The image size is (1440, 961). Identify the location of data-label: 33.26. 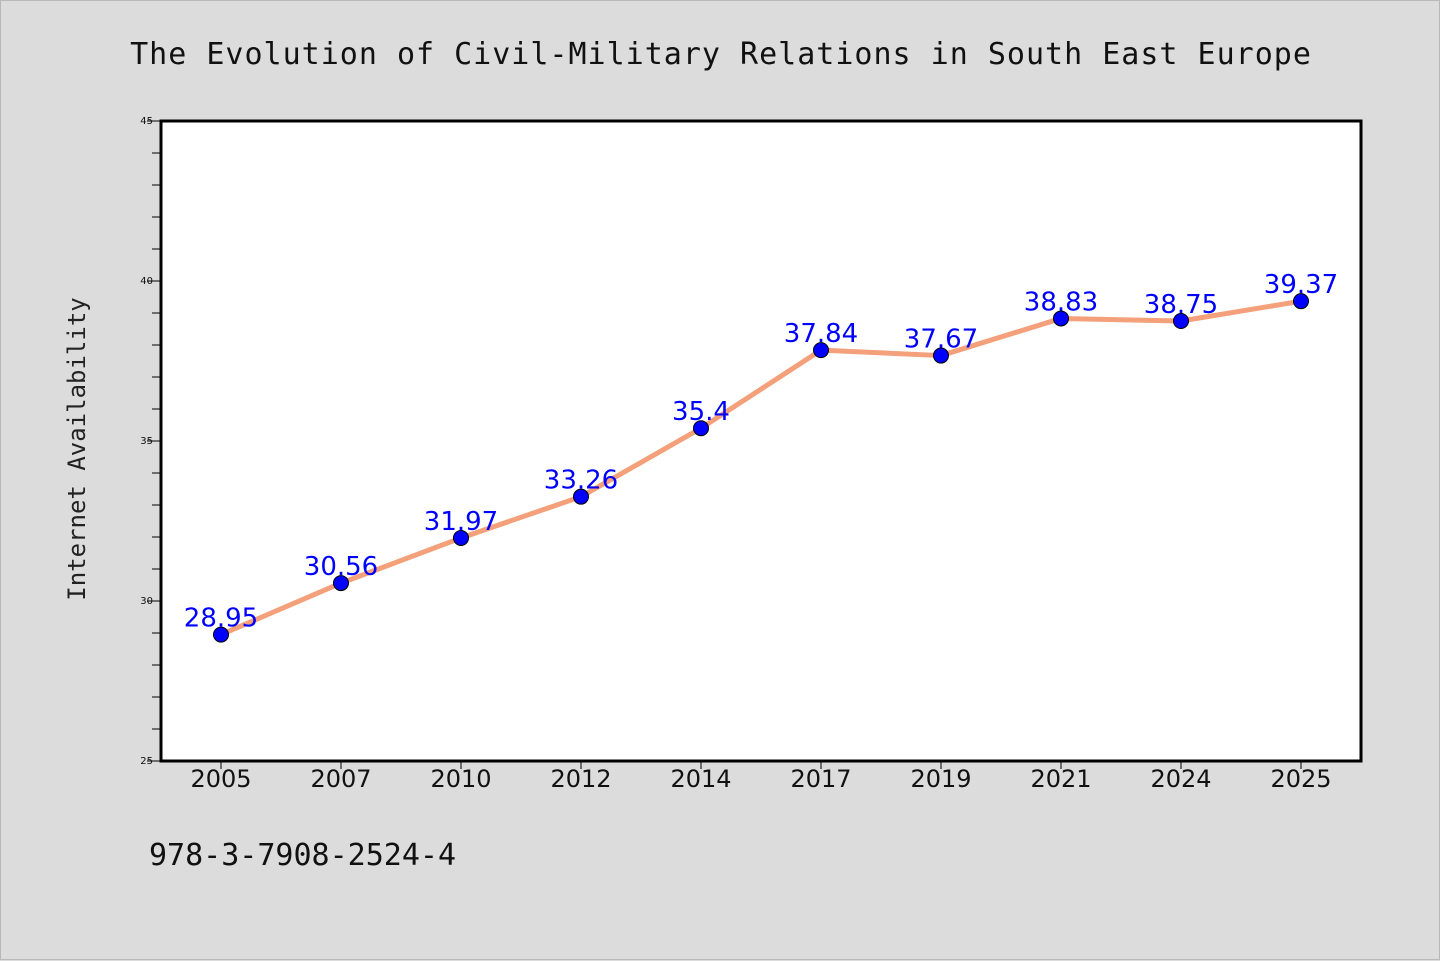
(581, 481).